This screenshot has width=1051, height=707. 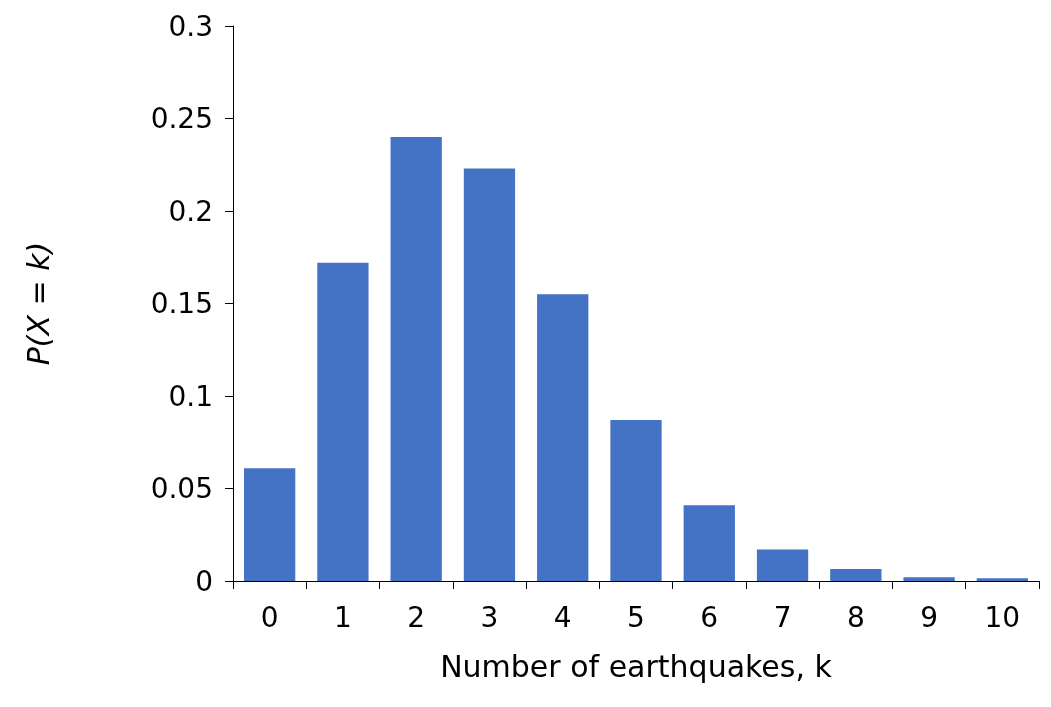 What do you see at coordinates (190, 396) in the screenshot?
I see `y-tick-label: 0.1` at bounding box center [190, 396].